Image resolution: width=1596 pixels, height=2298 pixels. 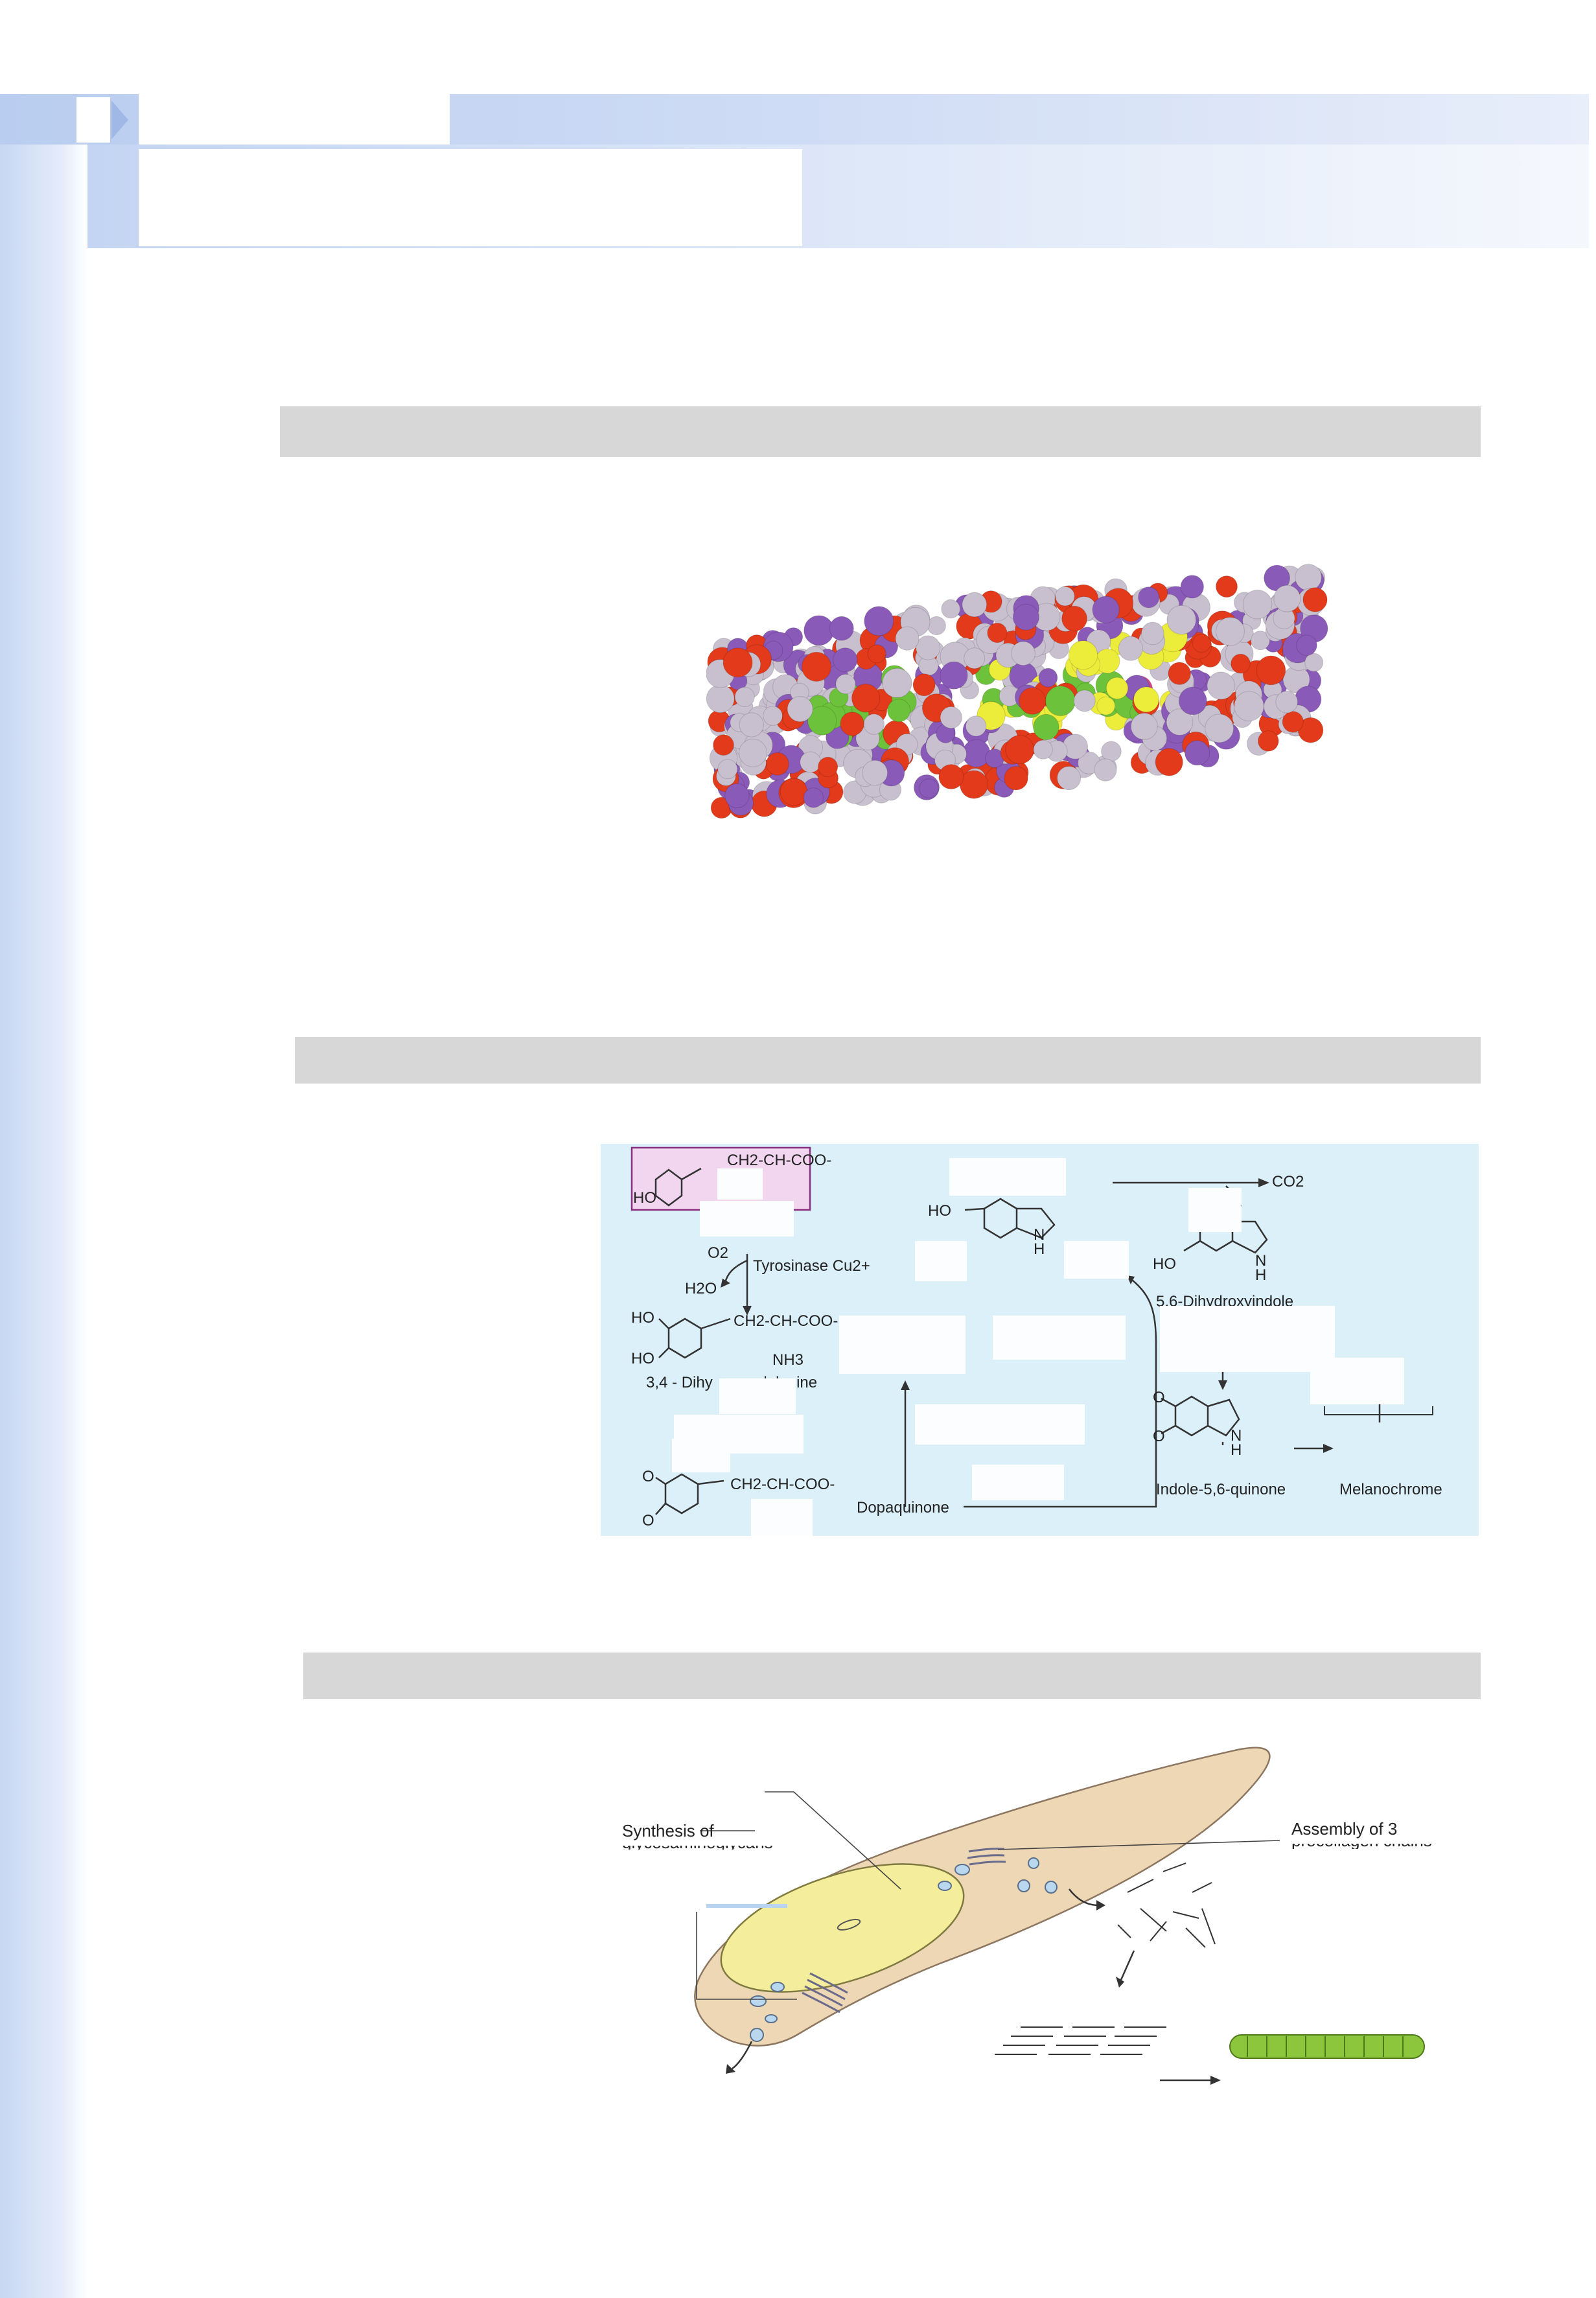 What do you see at coordinates (294, 120) in the screenshot?
I see `header-title-area` at bounding box center [294, 120].